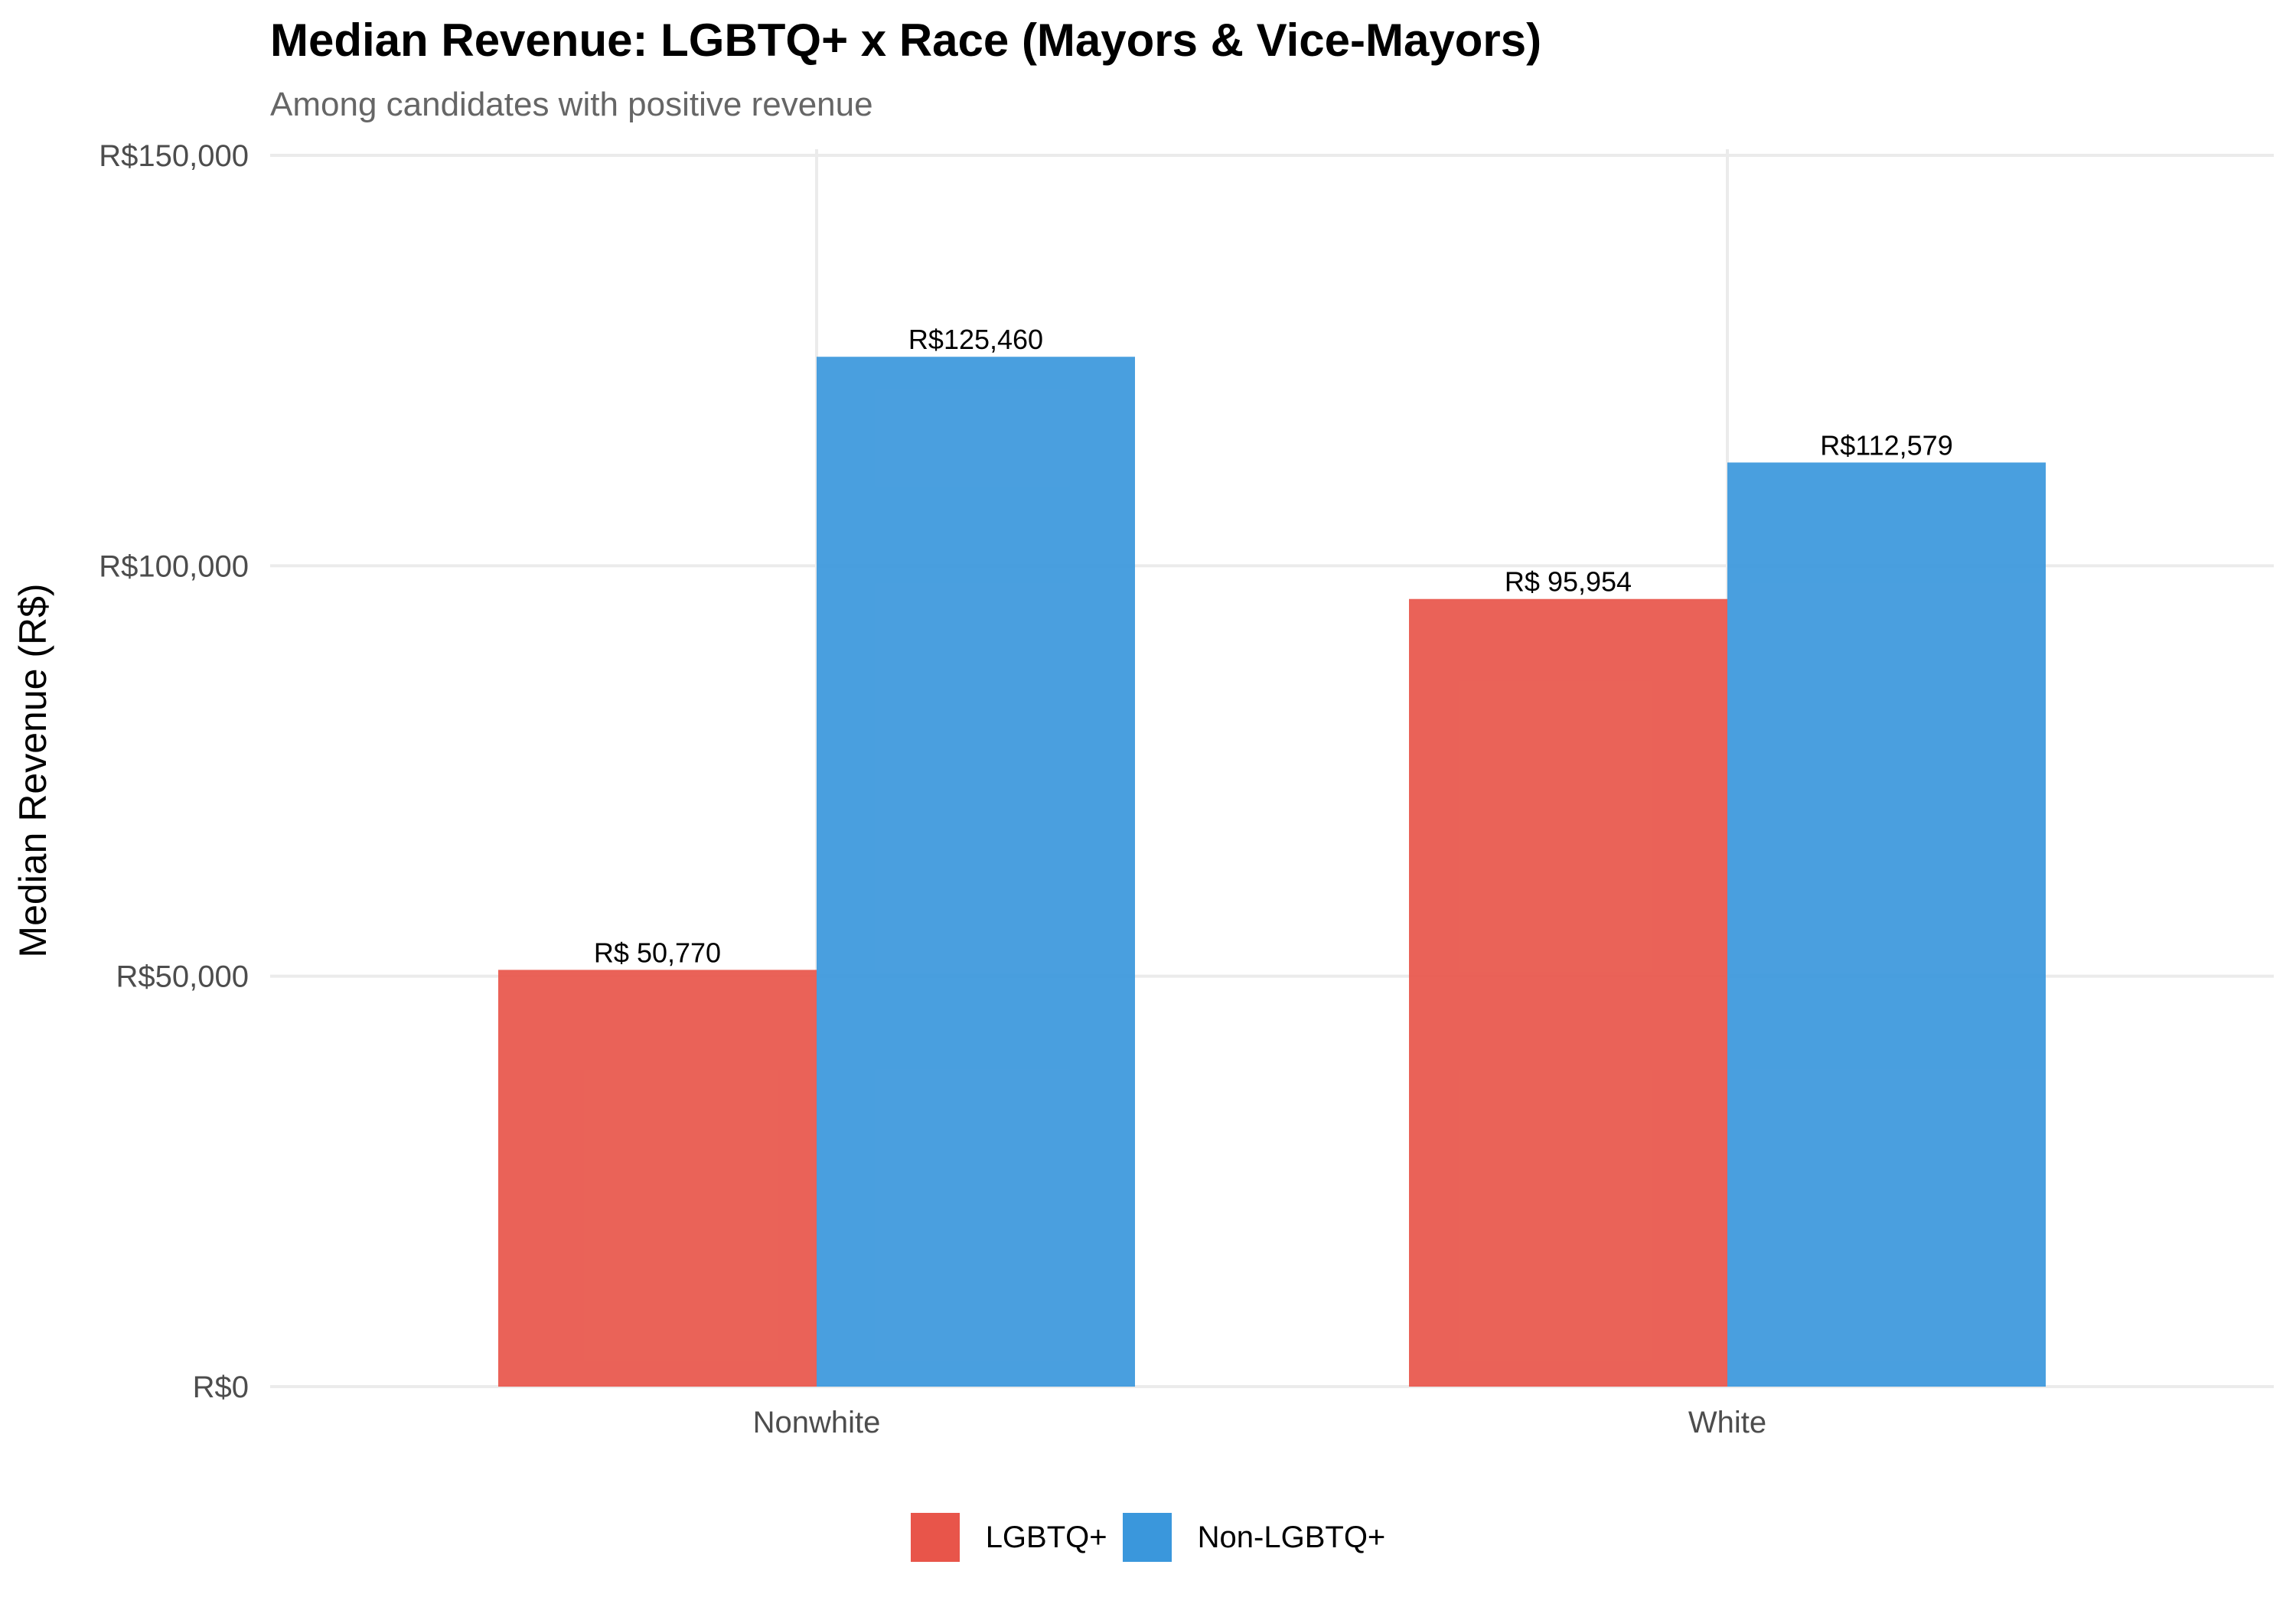  I want to click on y-tick-label: R$150,000, so click(174, 156).